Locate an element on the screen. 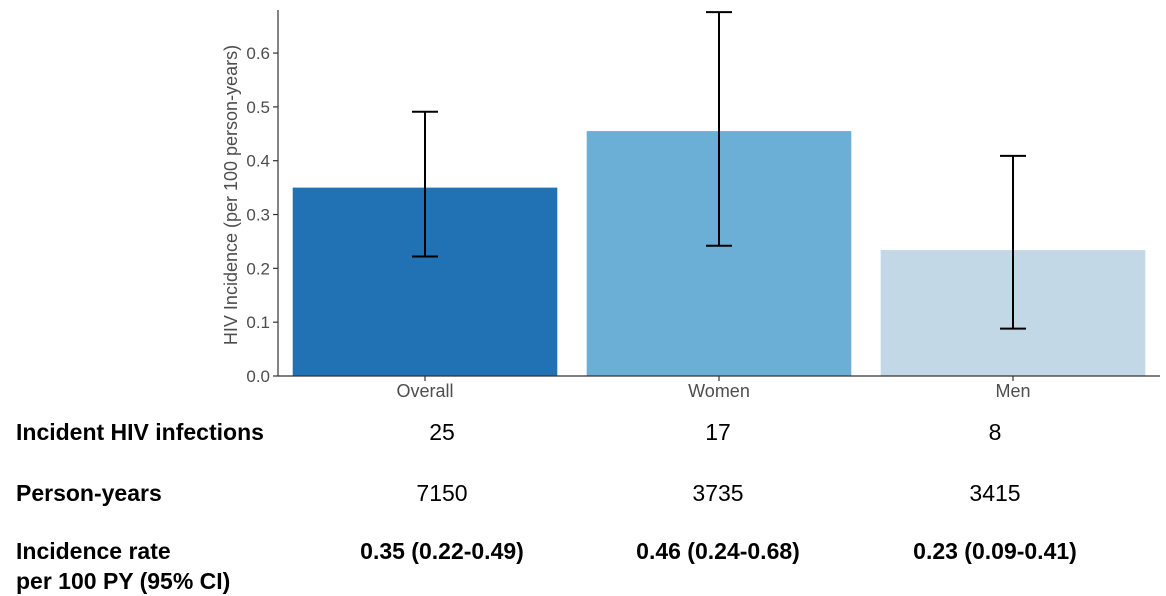  cell-infections-women: 17 is located at coordinates (718, 432).